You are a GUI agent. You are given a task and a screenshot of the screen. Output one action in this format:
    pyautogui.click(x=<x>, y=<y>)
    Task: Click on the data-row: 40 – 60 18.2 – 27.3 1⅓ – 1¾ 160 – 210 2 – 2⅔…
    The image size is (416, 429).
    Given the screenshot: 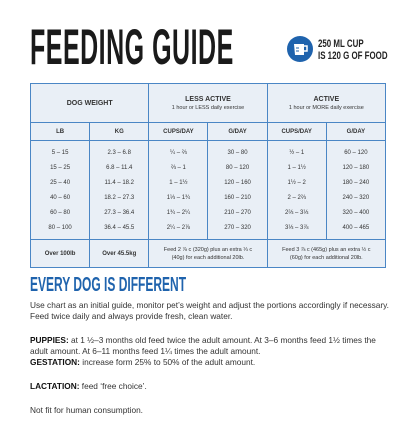 What is the action you would take?
    pyautogui.click(x=208, y=197)
    